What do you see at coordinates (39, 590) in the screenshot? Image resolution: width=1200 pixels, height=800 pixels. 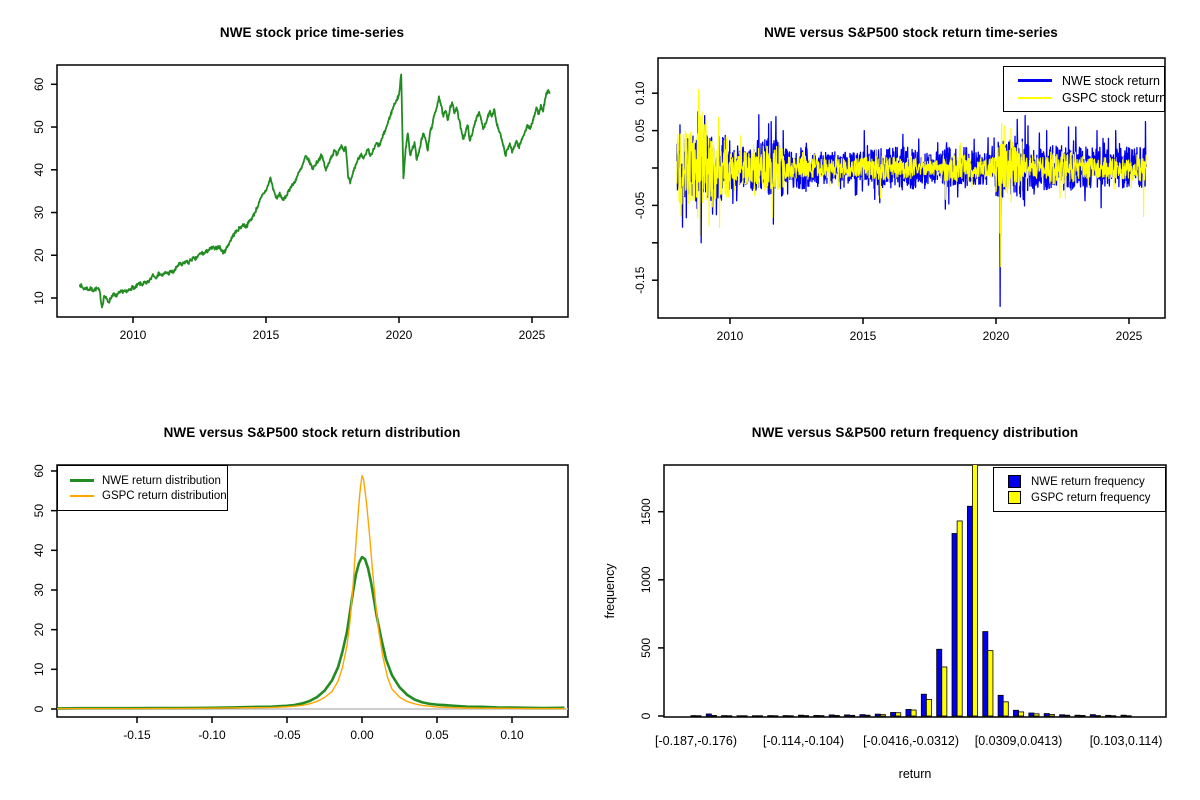 I see `density-y-tick-label: 30` at bounding box center [39, 590].